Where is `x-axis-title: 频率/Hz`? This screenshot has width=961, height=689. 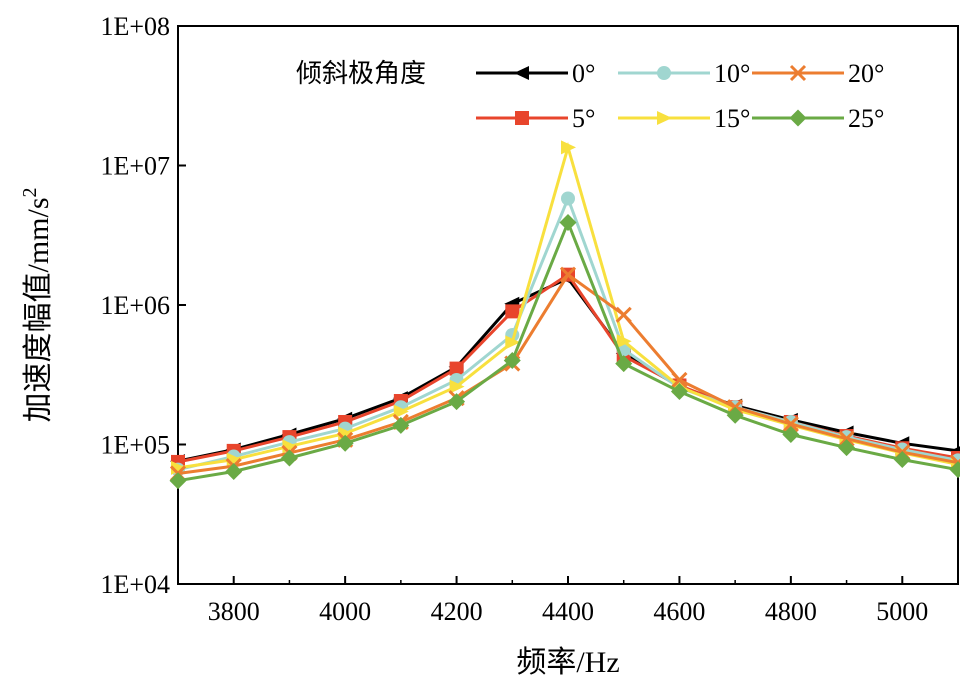
x-axis-title: 频率/Hz is located at coordinates (567, 662).